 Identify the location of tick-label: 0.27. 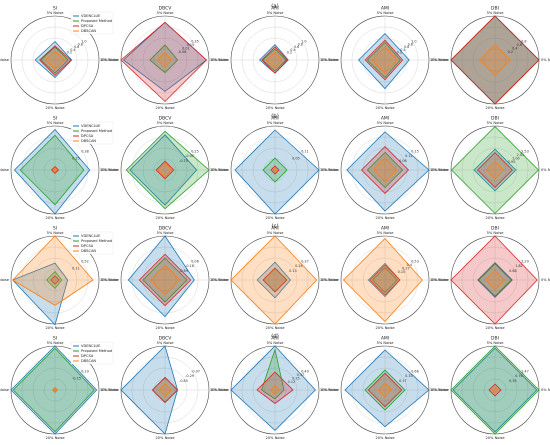
(406, 268).